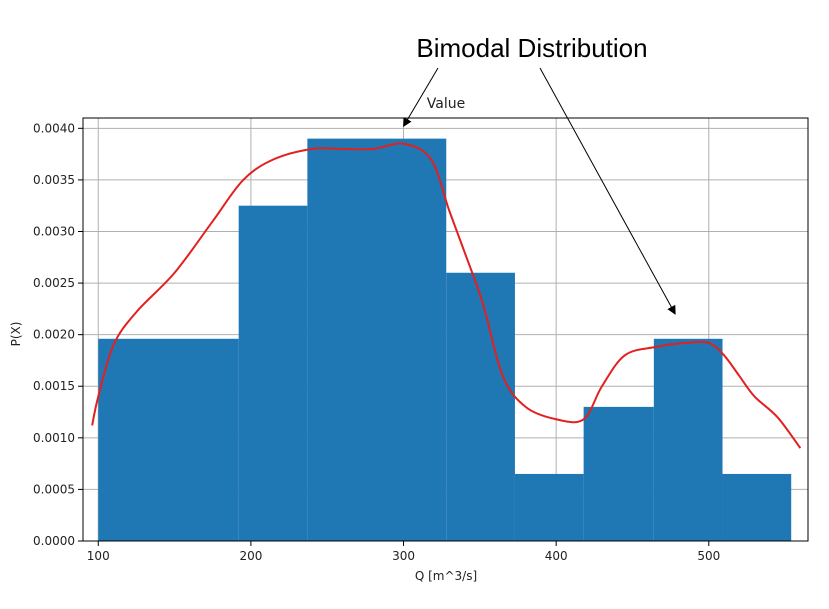 The image size is (829, 609). I want to click on x-tick-label: 500, so click(708, 556).